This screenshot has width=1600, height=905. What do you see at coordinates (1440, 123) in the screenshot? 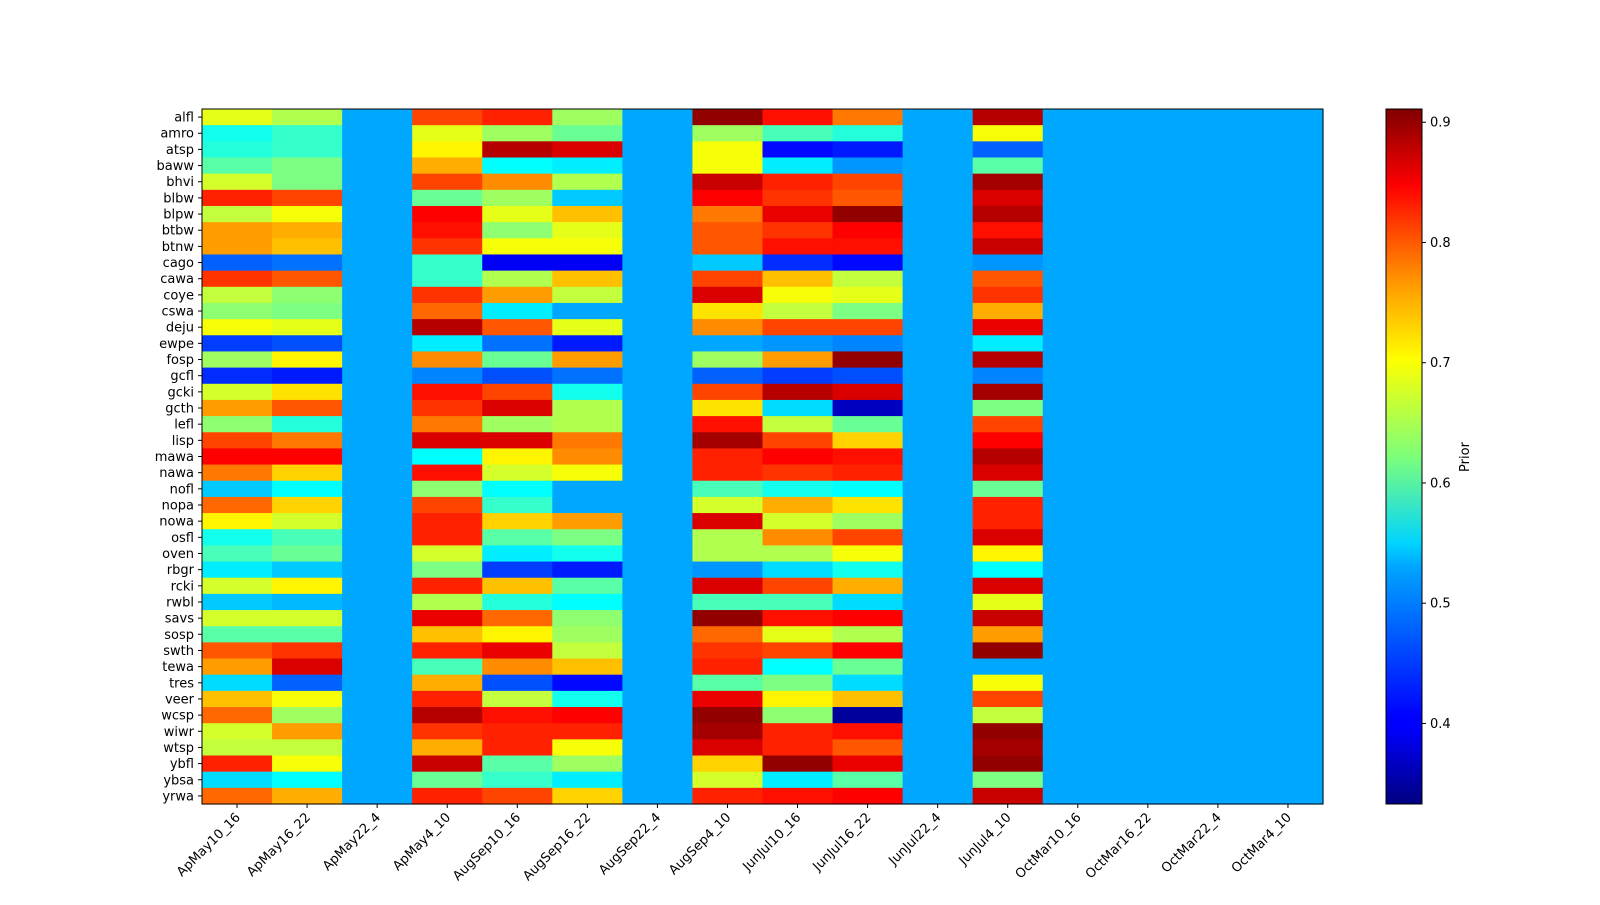
I see `colorbar-tick-label: 0.9` at bounding box center [1440, 123].